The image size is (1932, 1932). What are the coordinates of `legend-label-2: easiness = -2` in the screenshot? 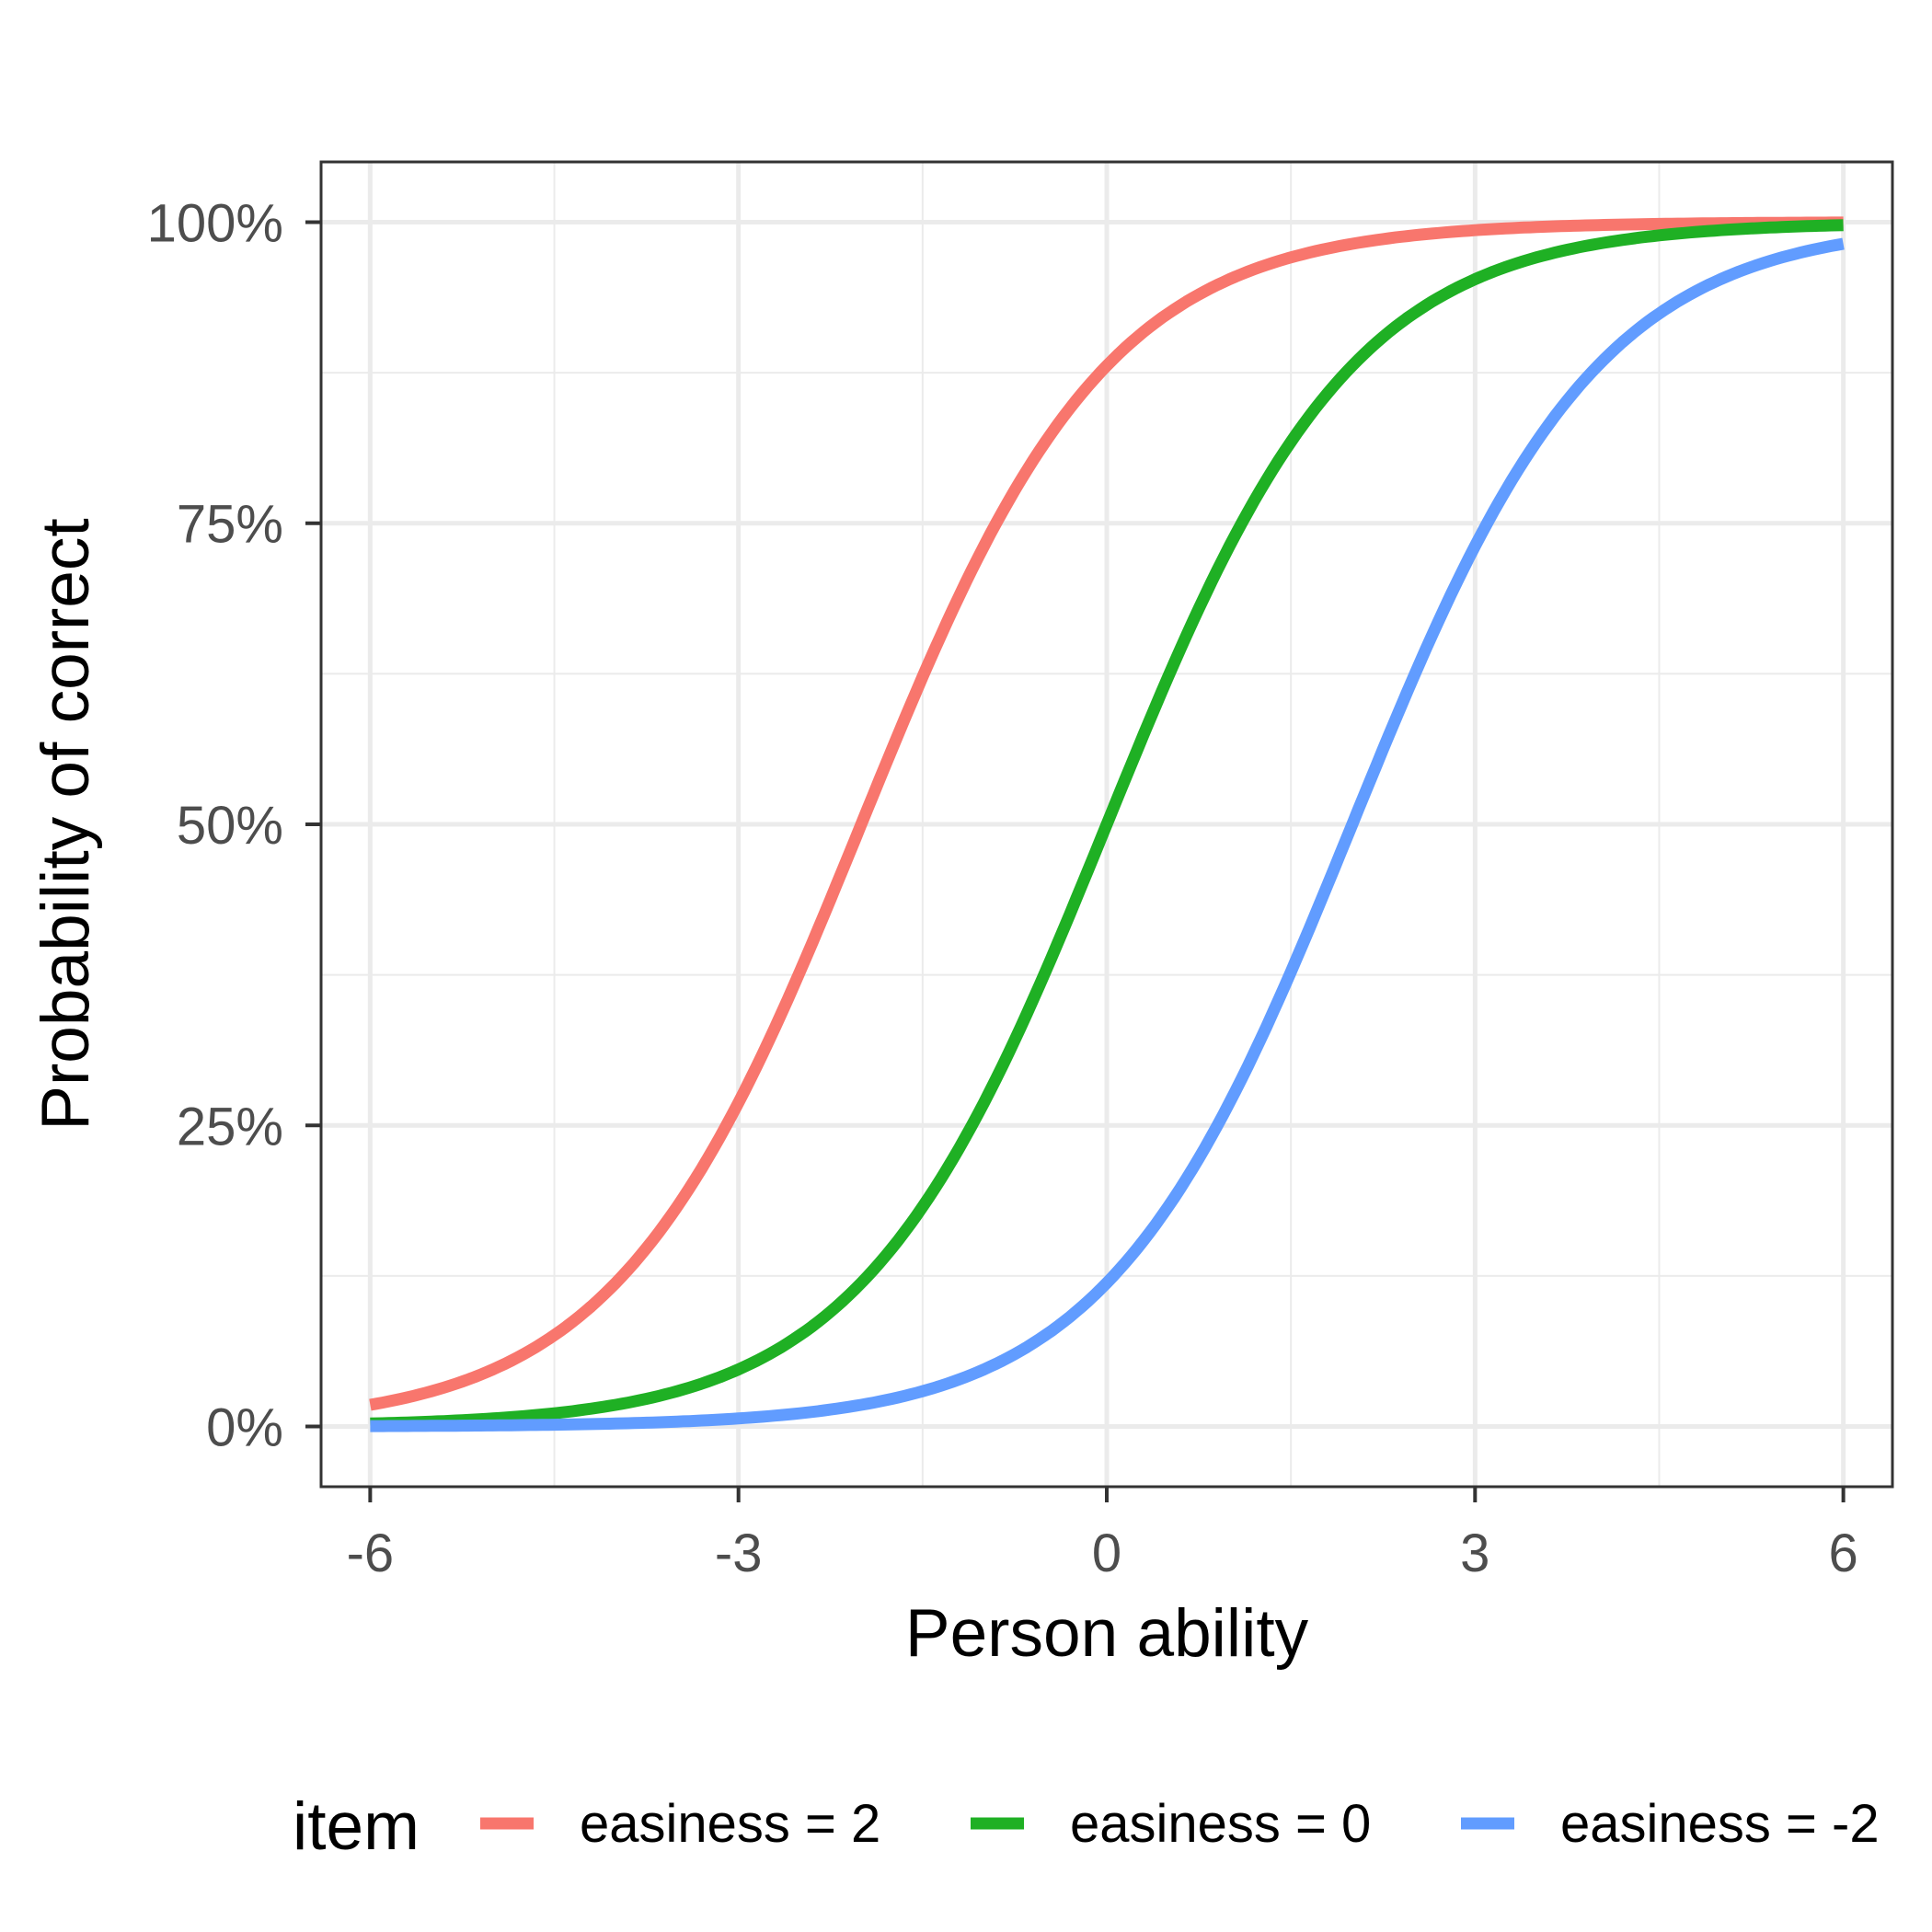 It's located at (1720, 1824).